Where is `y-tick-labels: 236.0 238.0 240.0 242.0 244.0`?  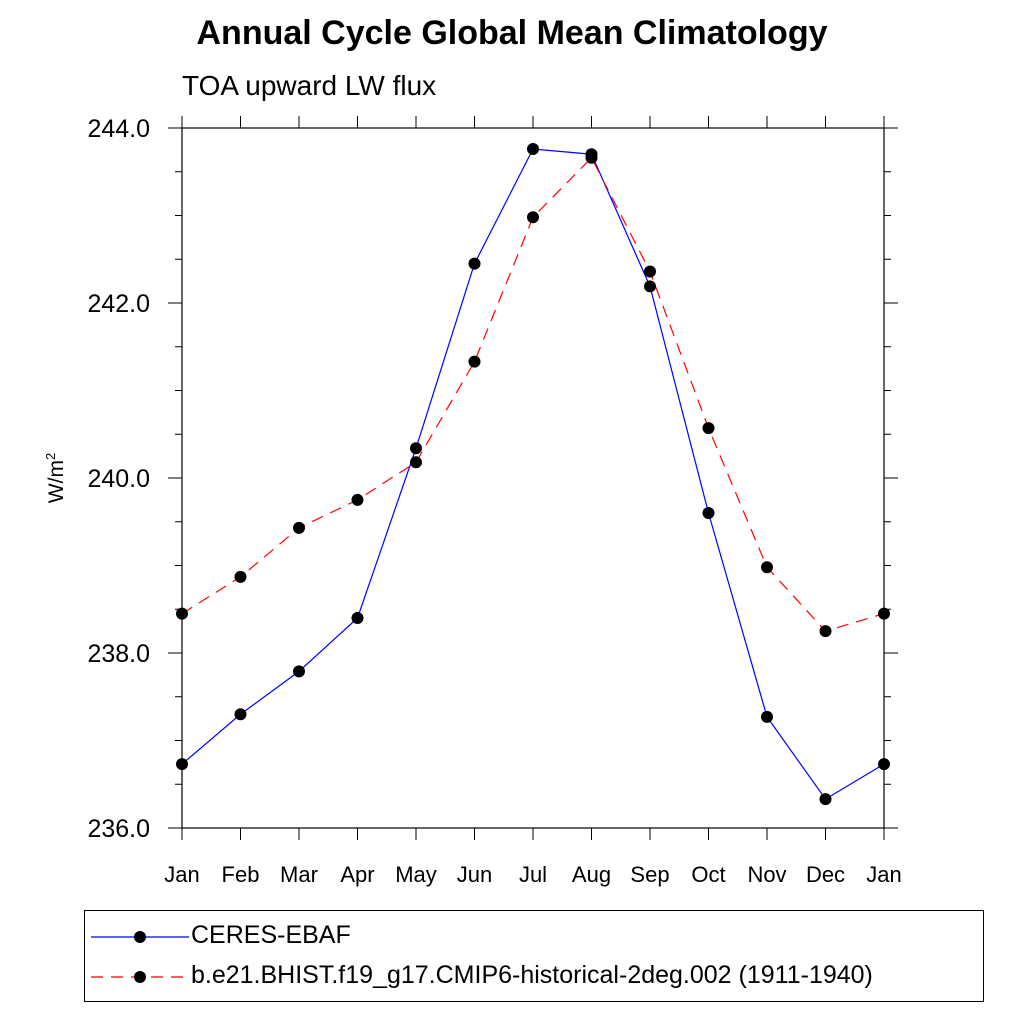 y-tick-labels: 236.0 238.0 240.0 242.0 244.0 is located at coordinates (118, 479).